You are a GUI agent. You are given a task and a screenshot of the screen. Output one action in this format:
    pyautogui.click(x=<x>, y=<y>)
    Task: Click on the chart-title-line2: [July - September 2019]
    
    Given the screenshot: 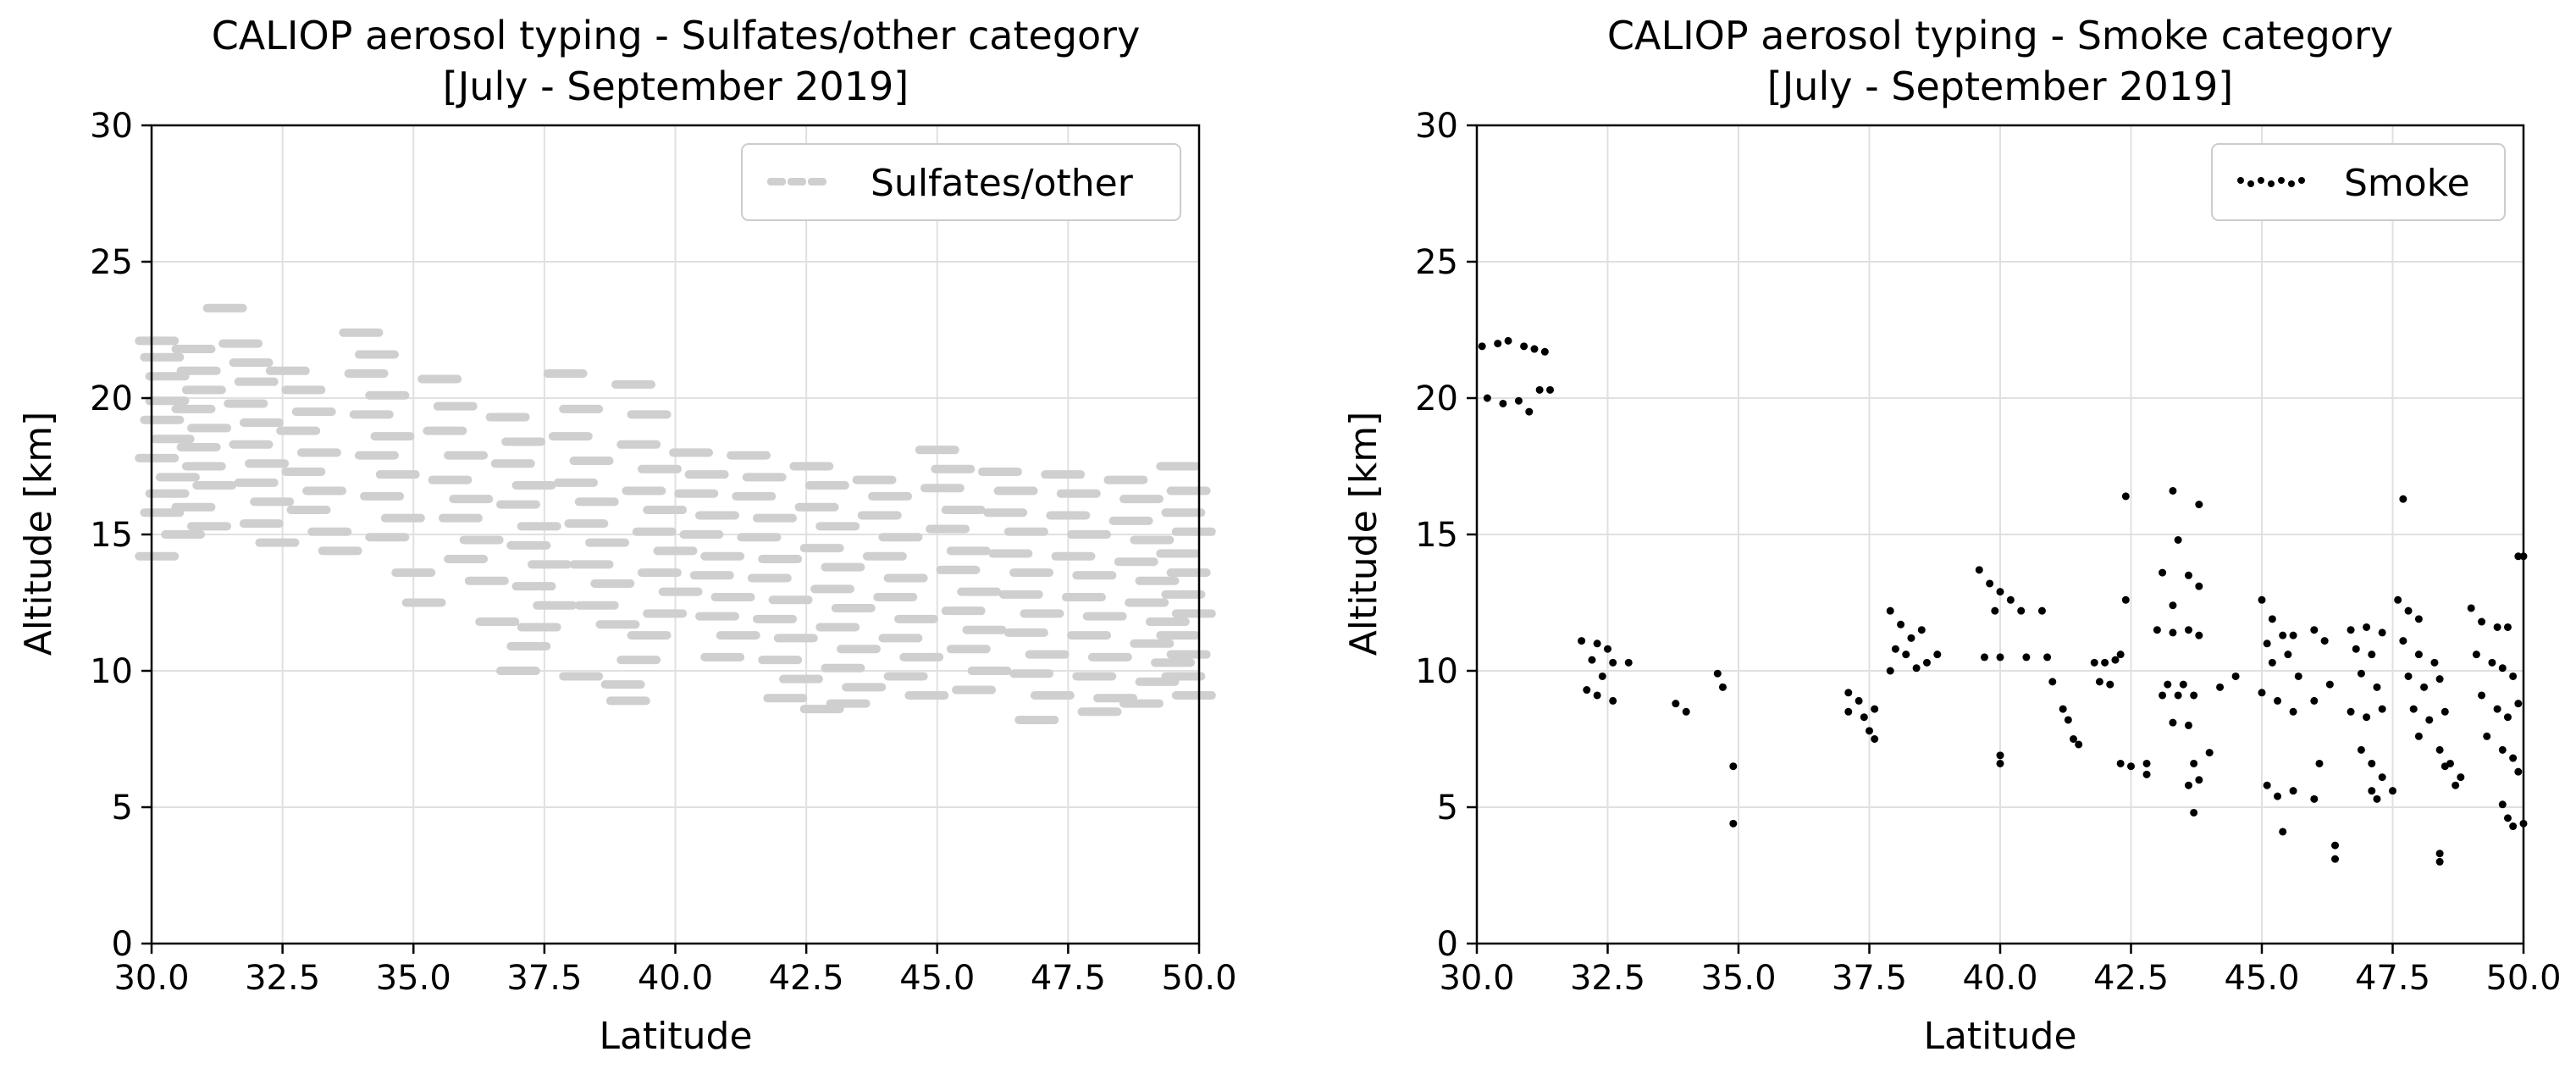 What is the action you would take?
    pyautogui.click(x=676, y=86)
    